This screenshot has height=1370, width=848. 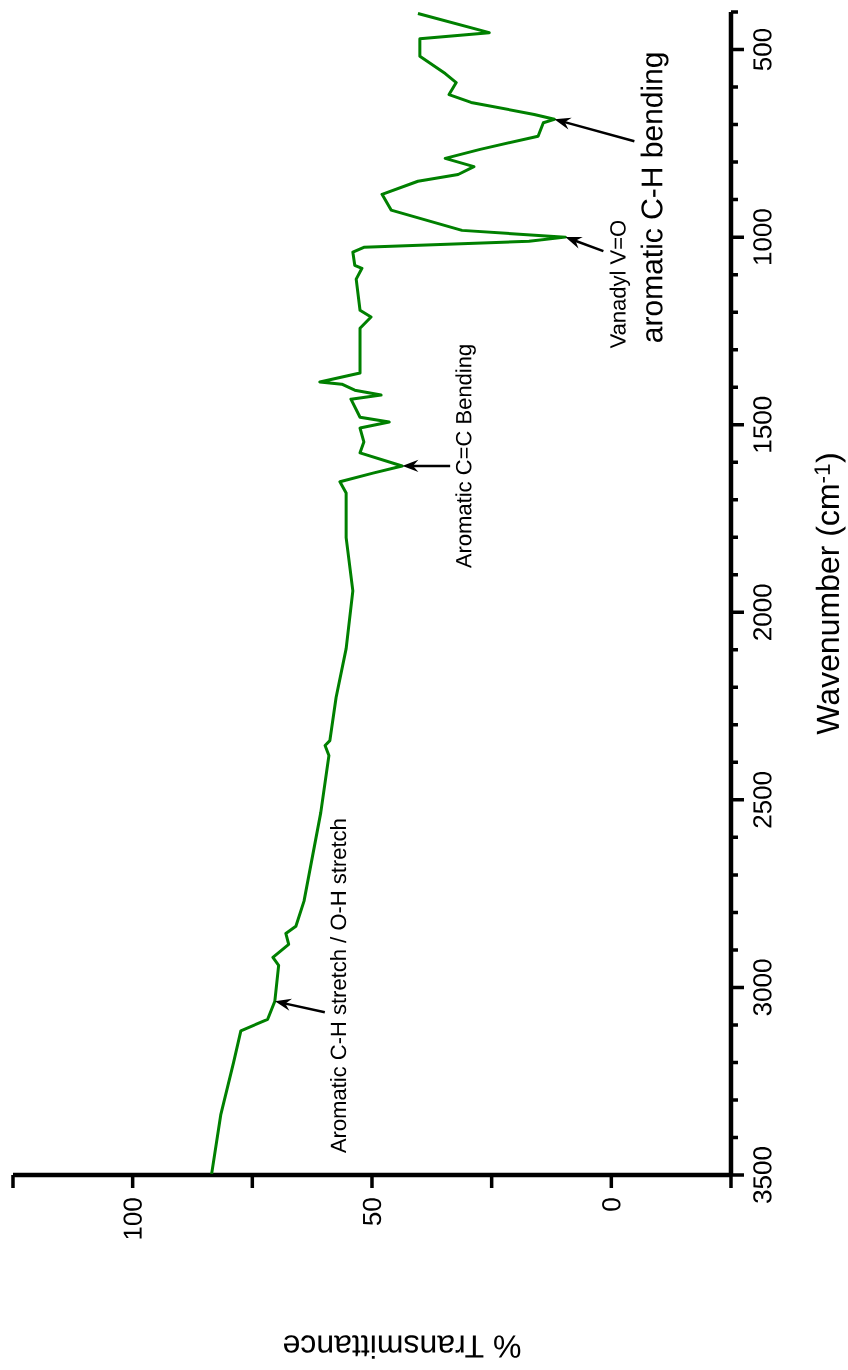 What do you see at coordinates (654, 197) in the screenshot?
I see `annotation: aromatic C-H bending` at bounding box center [654, 197].